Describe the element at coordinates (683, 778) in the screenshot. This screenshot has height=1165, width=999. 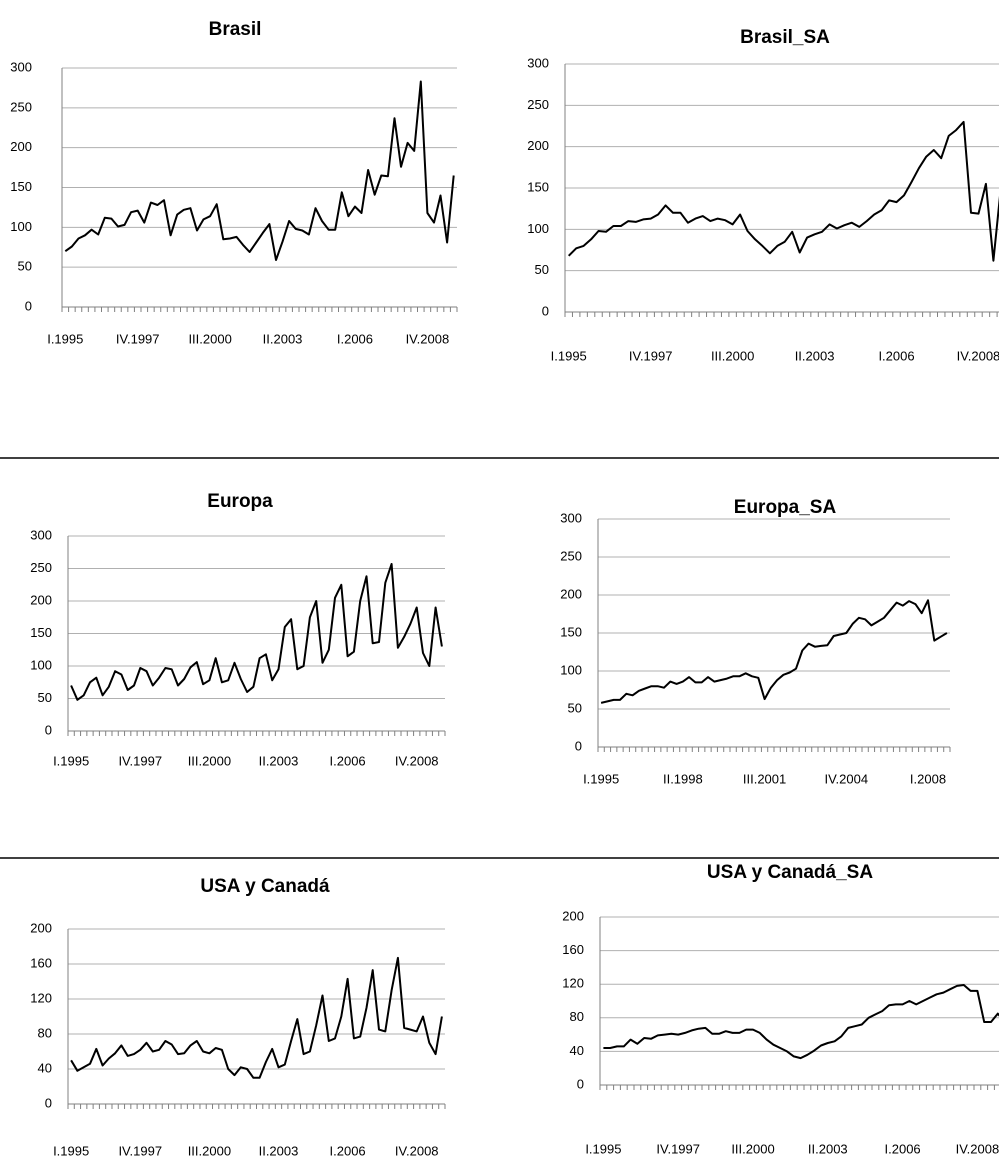
I see `x-tick-label: II.1998` at that location.